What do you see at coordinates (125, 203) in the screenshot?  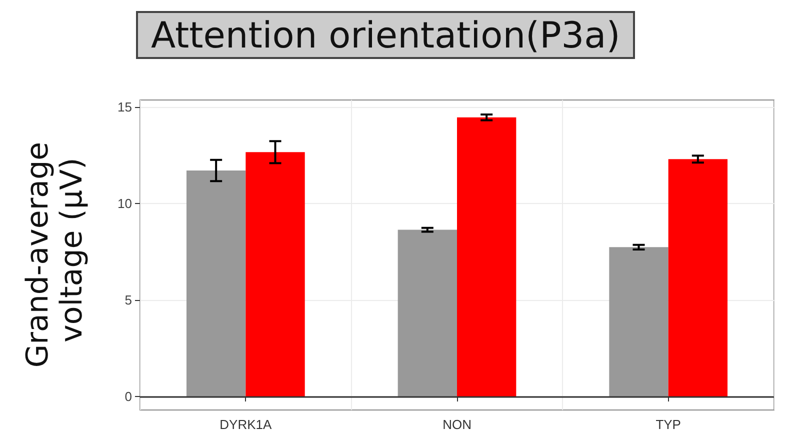 I see `y-tick-label: 10` at bounding box center [125, 203].